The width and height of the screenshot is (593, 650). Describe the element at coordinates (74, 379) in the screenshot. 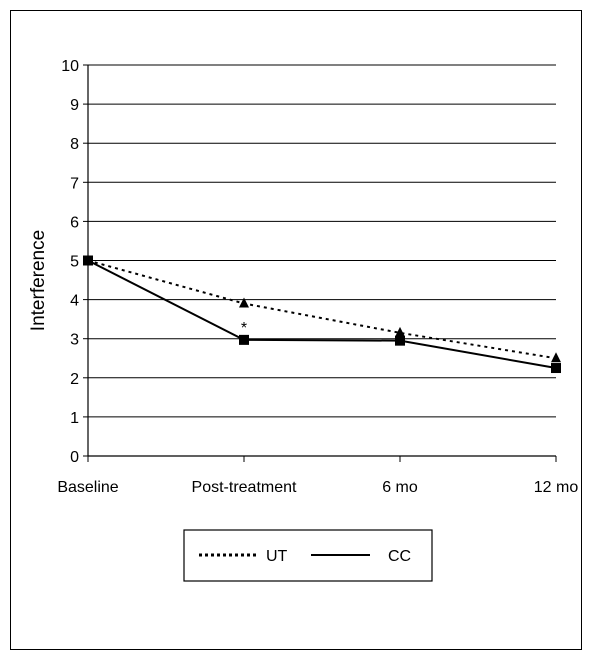

I see `y-tick-label-2: 2` at that location.